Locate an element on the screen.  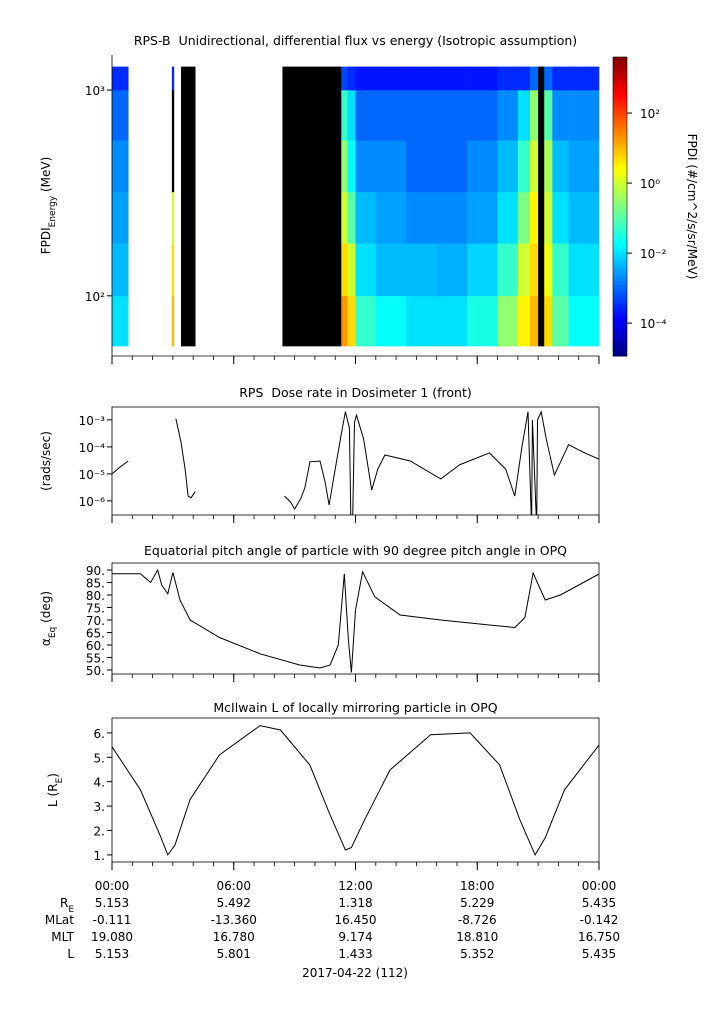
ephemeris-value: 5.492 is located at coordinates (234, 903).